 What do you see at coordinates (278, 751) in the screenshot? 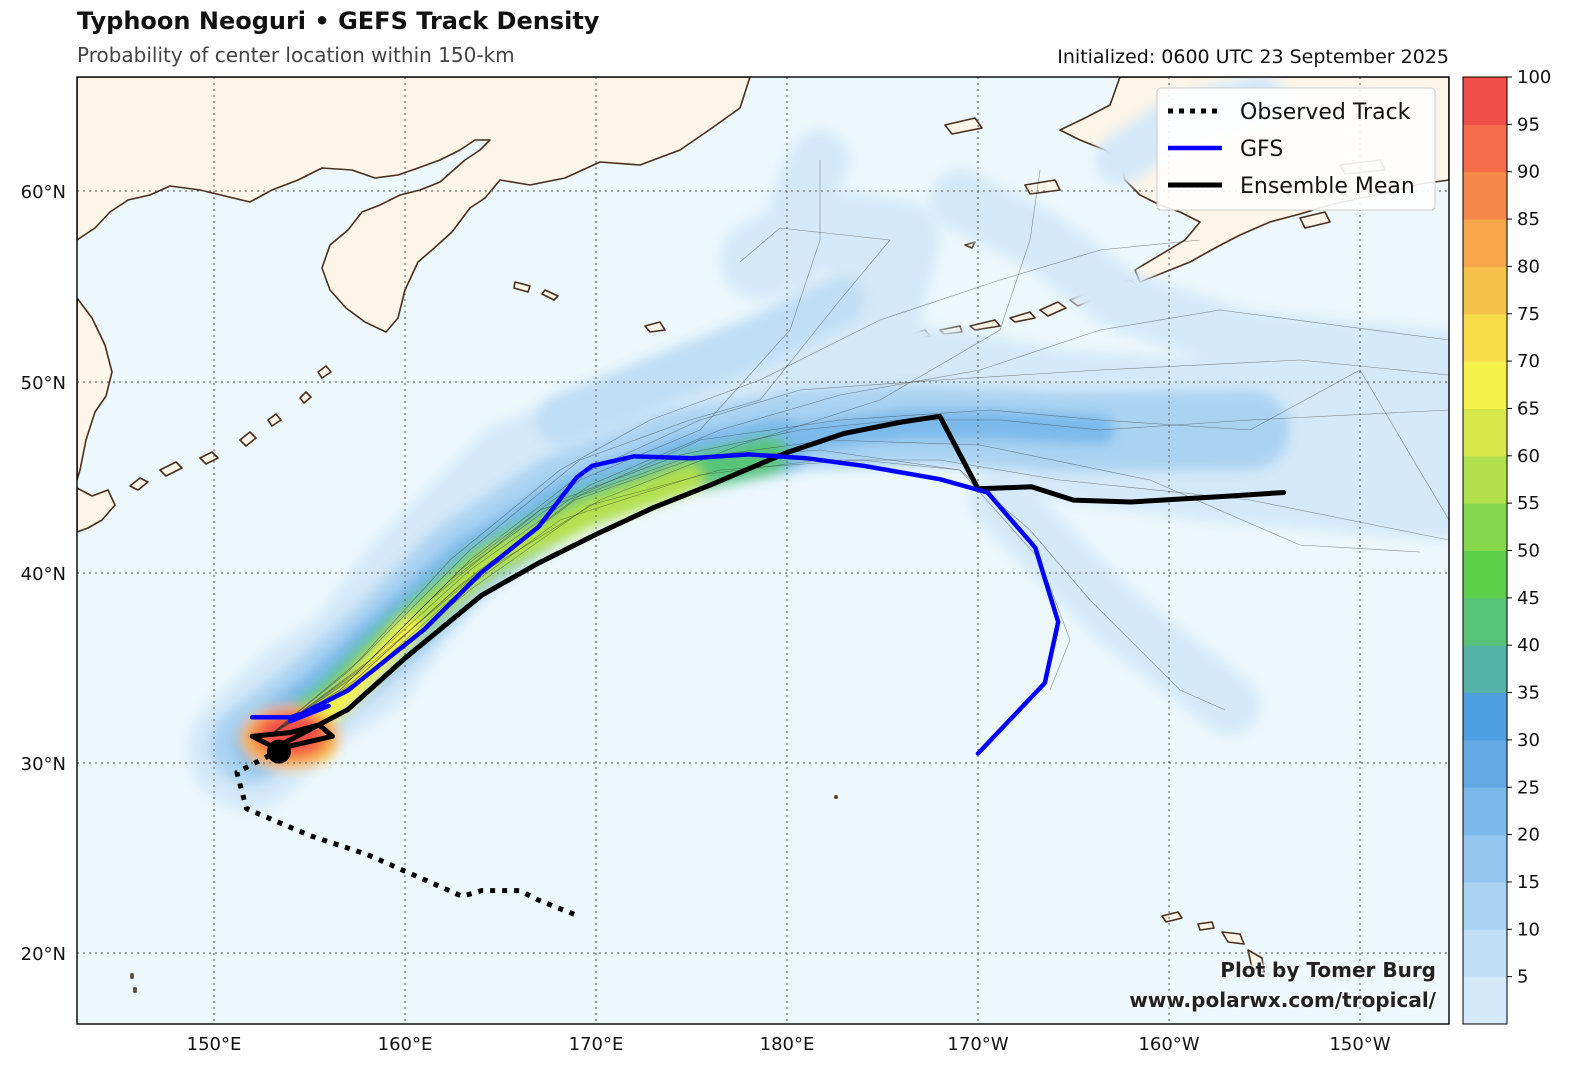
I see `current-position-marker` at bounding box center [278, 751].